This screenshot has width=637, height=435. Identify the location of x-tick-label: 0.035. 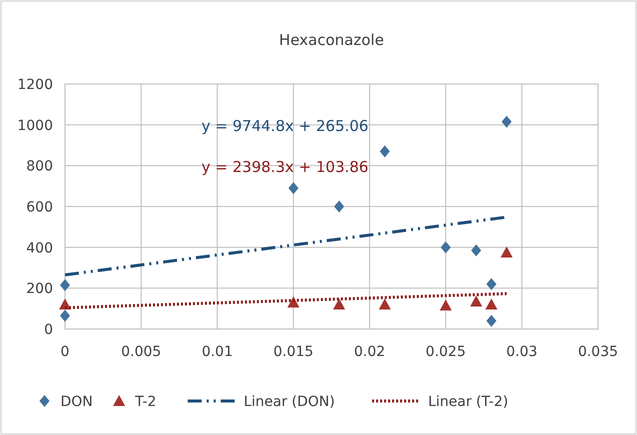
(598, 352).